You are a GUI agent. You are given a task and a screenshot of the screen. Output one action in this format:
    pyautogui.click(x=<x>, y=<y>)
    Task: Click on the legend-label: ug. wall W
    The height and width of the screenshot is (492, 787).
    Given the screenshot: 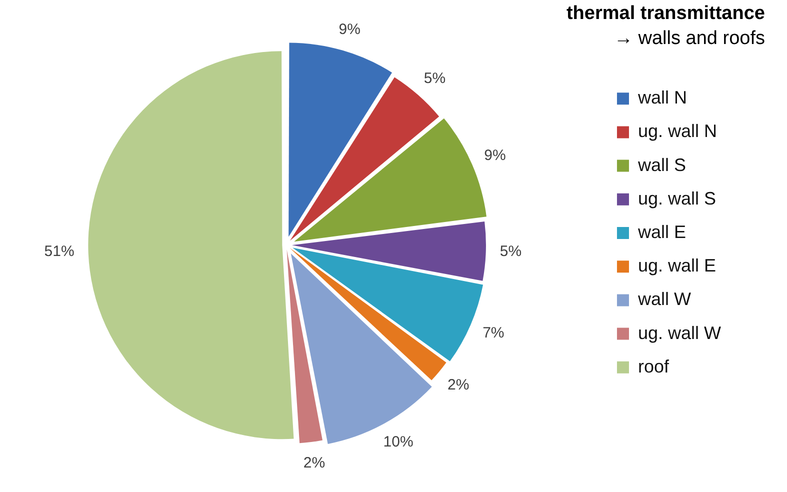 What is the action you would take?
    pyautogui.click(x=680, y=332)
    